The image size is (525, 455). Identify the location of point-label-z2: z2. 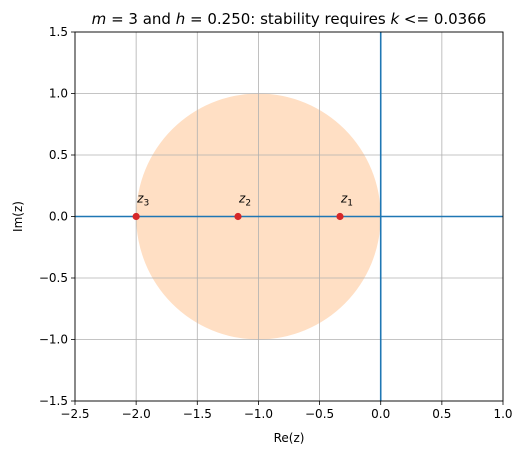
(244, 200).